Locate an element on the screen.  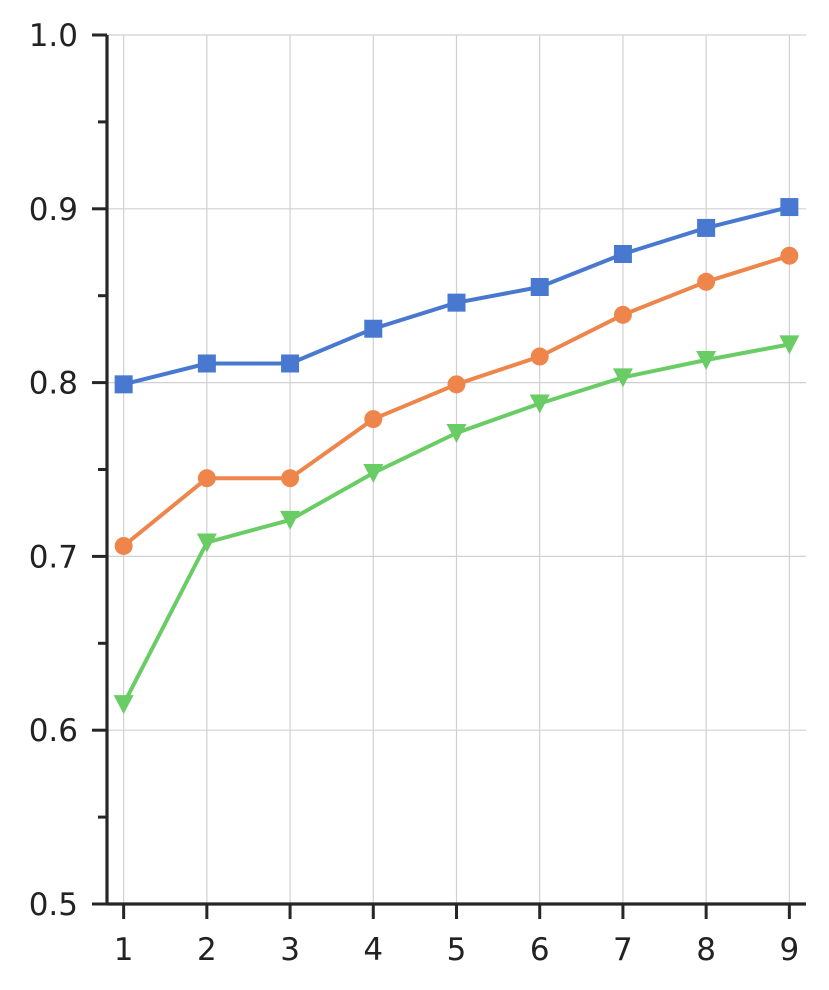
x-tick-label: 7 is located at coordinates (623, 950).